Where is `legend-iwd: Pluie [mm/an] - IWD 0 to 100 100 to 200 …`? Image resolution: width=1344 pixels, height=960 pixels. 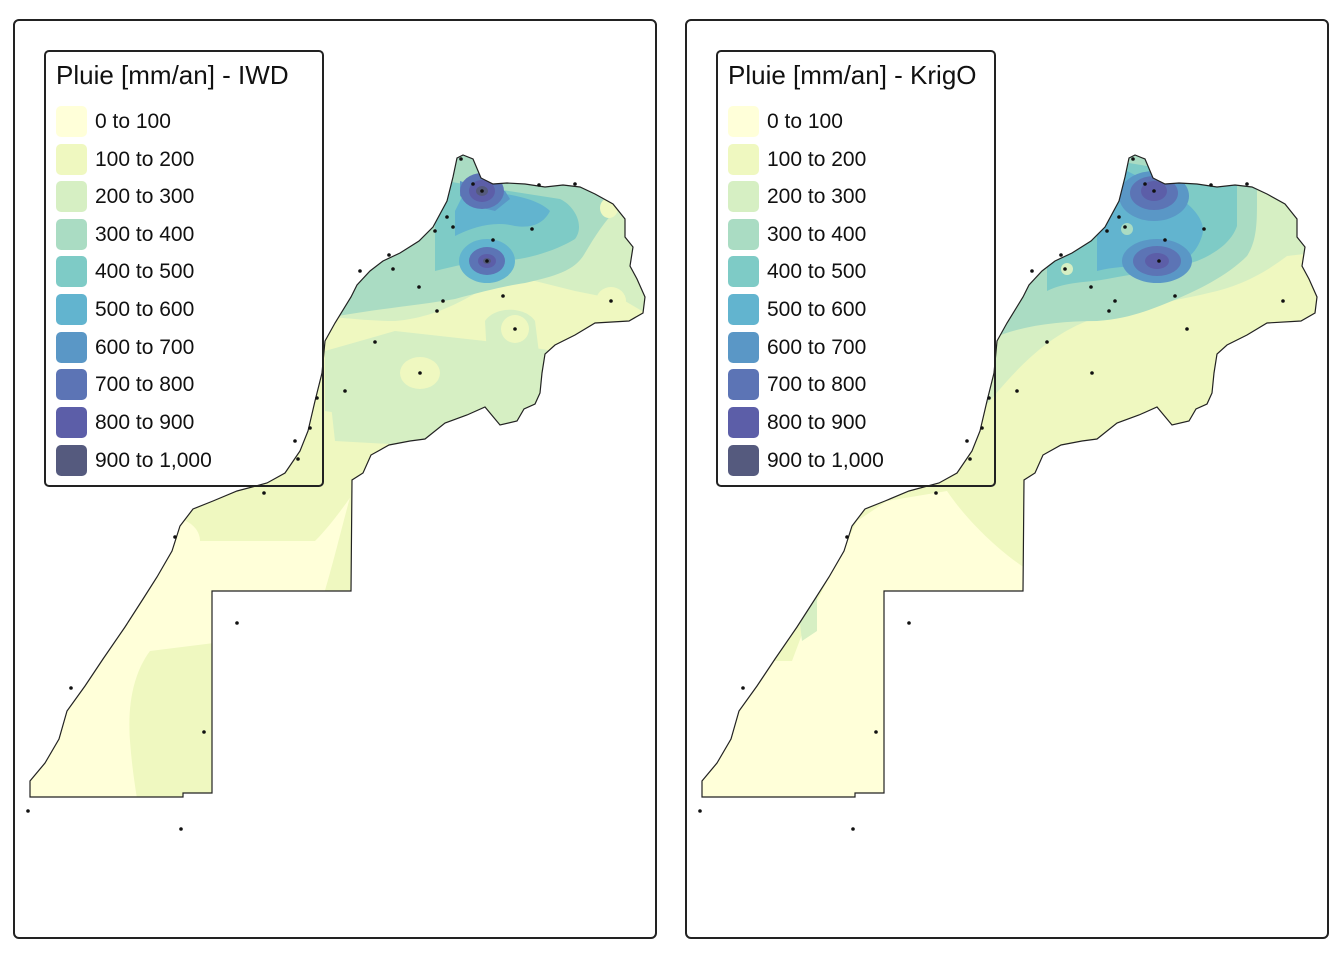 legend-iwd: Pluie [mm/an] - IWD 0 to 100 100 to 200 … is located at coordinates (184, 268).